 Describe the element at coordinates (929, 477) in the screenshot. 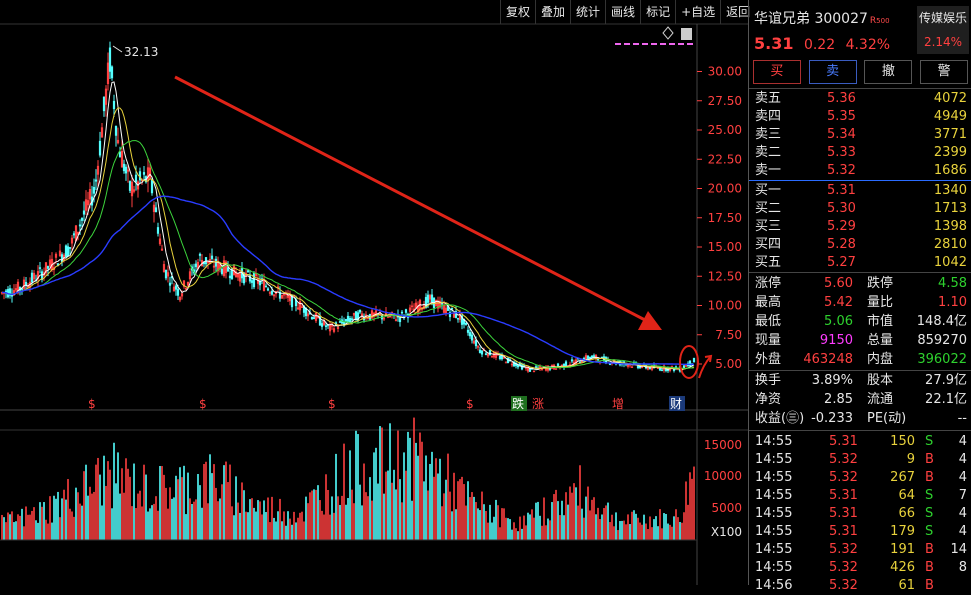

I see `tick-side: B` at that location.